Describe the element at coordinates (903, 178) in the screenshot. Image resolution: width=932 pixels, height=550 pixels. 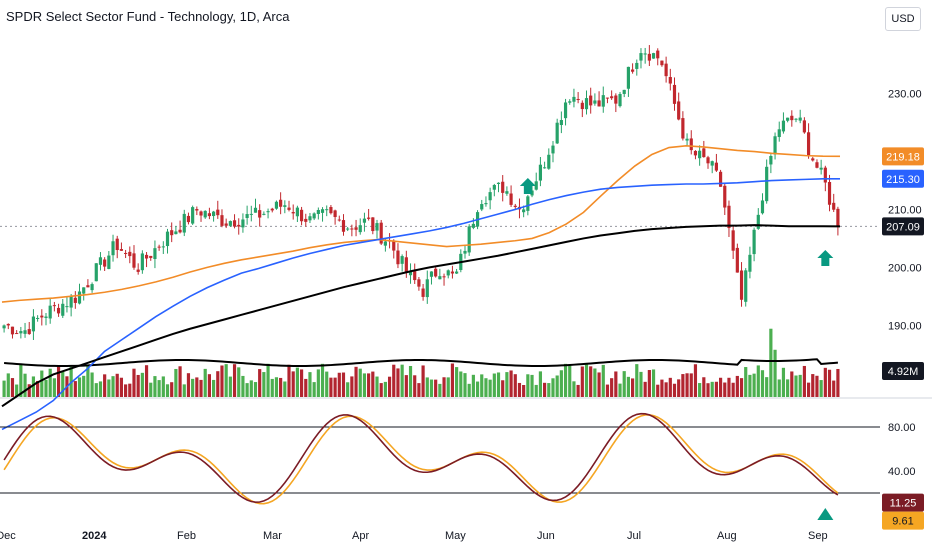
I see `ma50-badge-bg` at that location.